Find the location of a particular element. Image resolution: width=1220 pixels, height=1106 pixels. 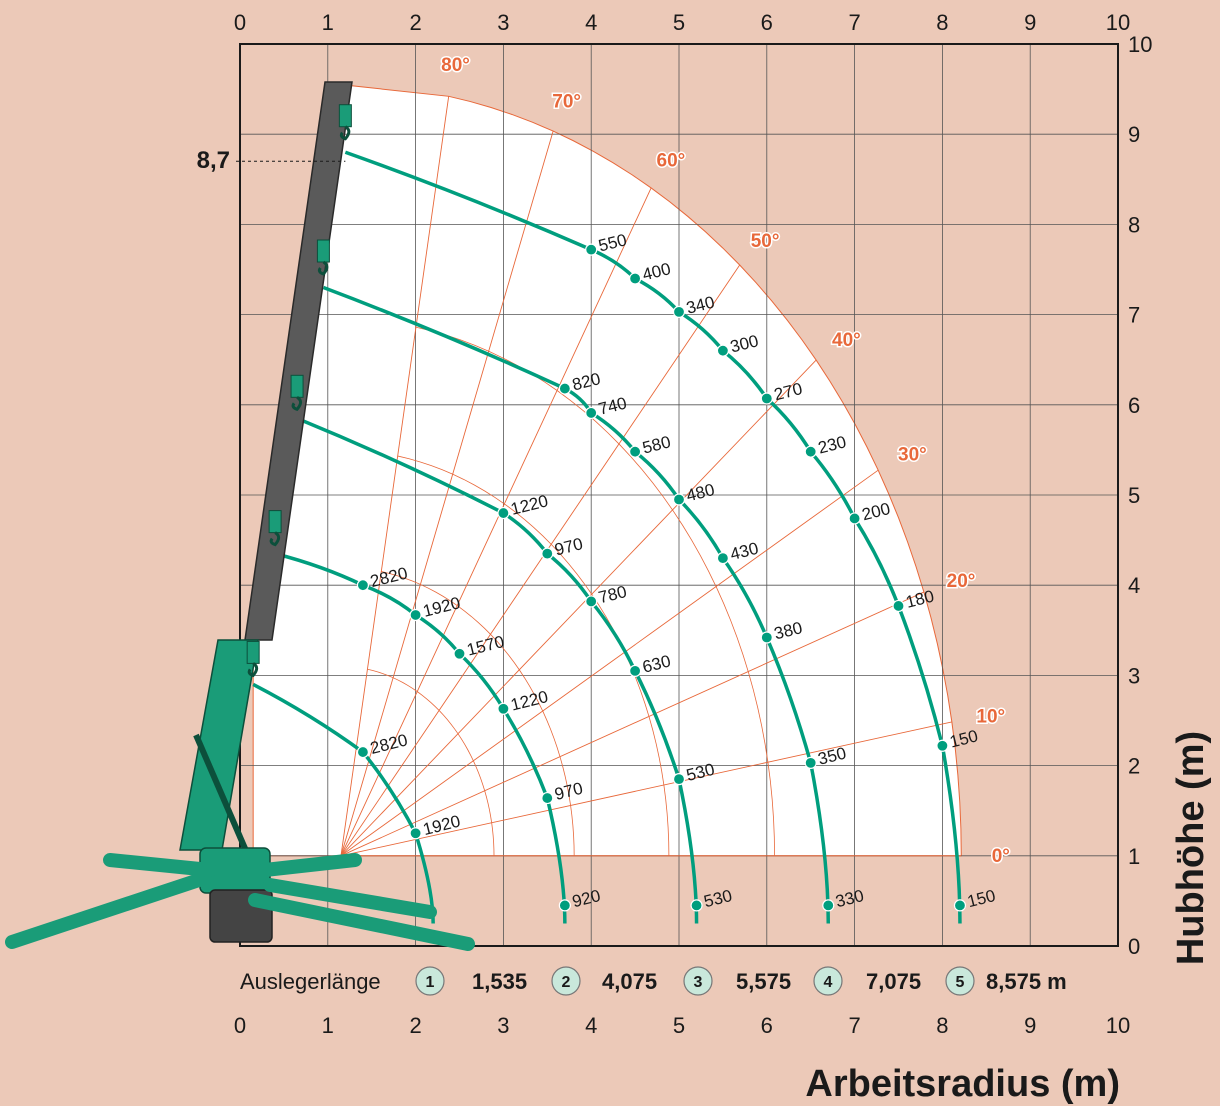

x-tick-top: 10 is located at coordinates (1118, 22).